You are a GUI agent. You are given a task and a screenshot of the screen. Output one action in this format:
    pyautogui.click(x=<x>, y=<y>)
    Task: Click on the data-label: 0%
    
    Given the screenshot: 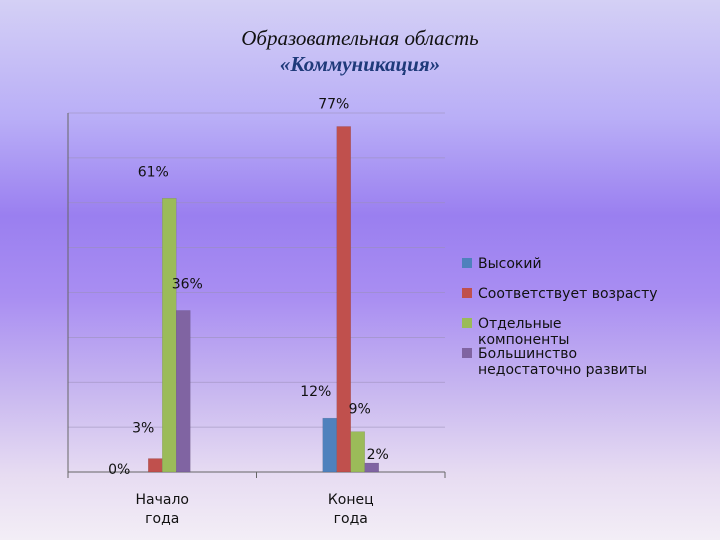 What is the action you would take?
    pyautogui.click(x=119, y=470)
    